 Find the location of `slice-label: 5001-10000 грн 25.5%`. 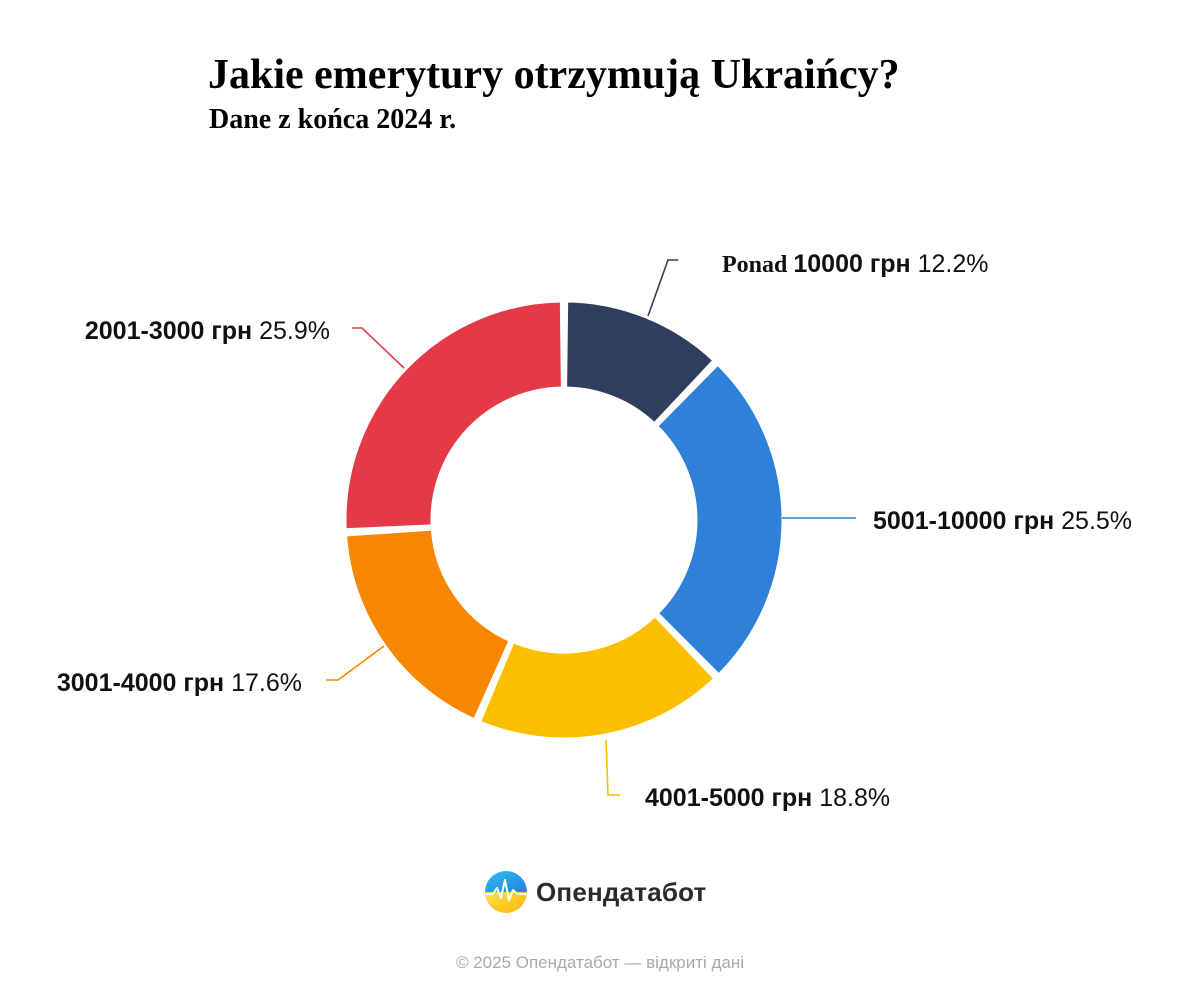

slice-label: 5001-10000 грн 25.5% is located at coordinates (1002, 521).